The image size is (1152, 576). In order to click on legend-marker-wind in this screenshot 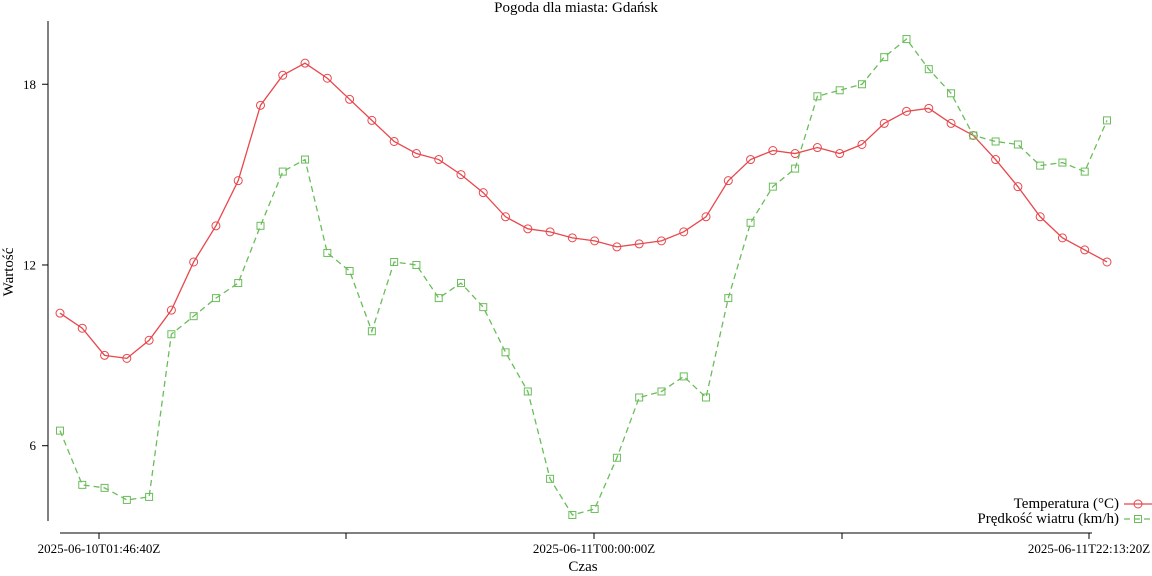, I will do `click(1138, 519)`.